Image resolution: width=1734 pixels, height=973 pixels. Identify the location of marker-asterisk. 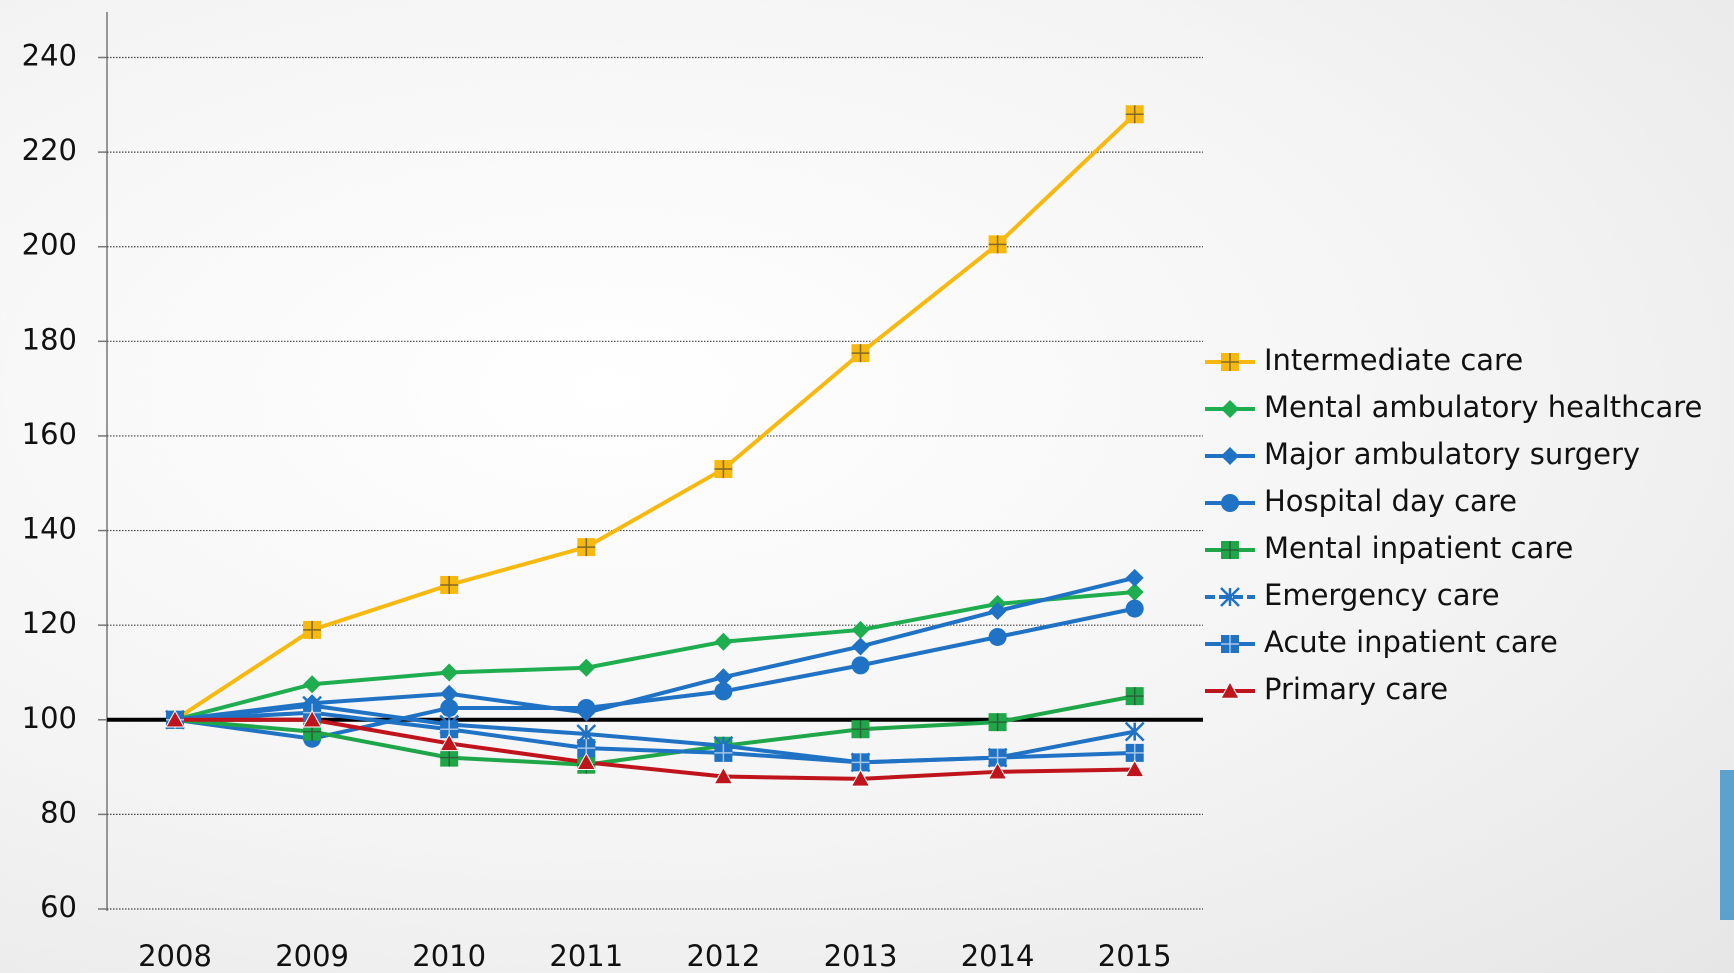
(1134, 731).